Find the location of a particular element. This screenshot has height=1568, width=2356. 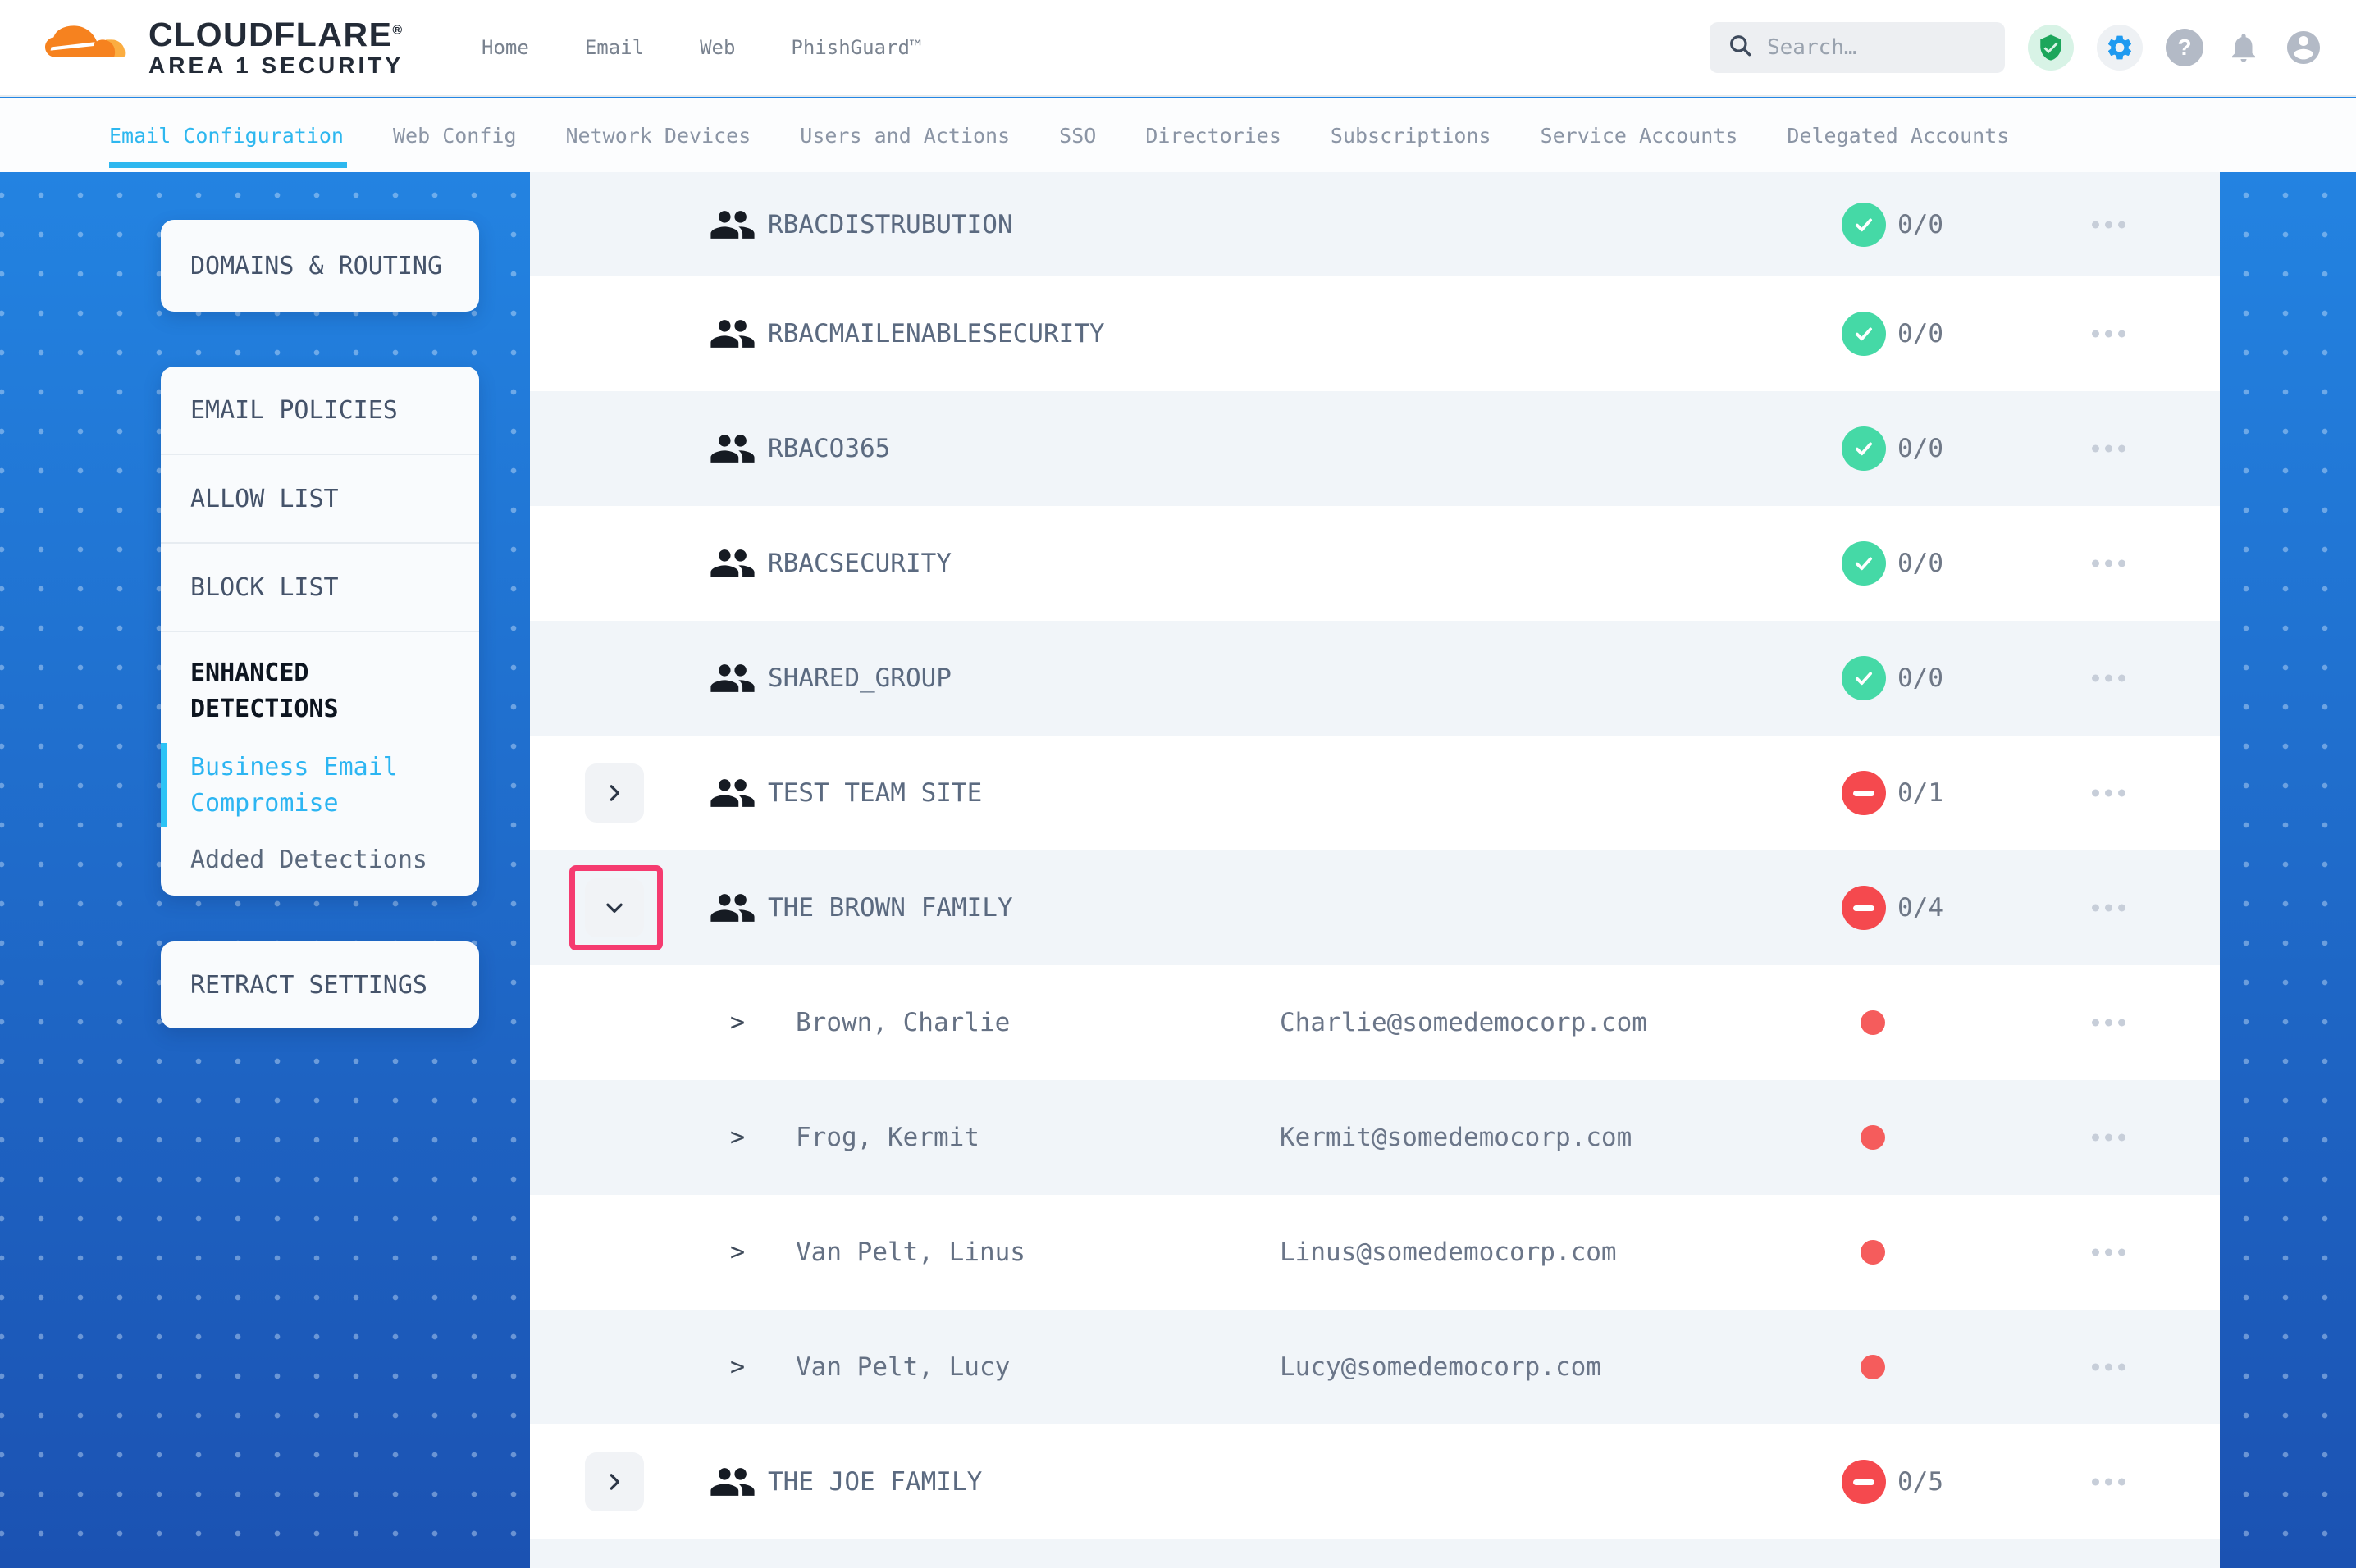

group-name: THE BROWN FAMILY is located at coordinates (891, 908).